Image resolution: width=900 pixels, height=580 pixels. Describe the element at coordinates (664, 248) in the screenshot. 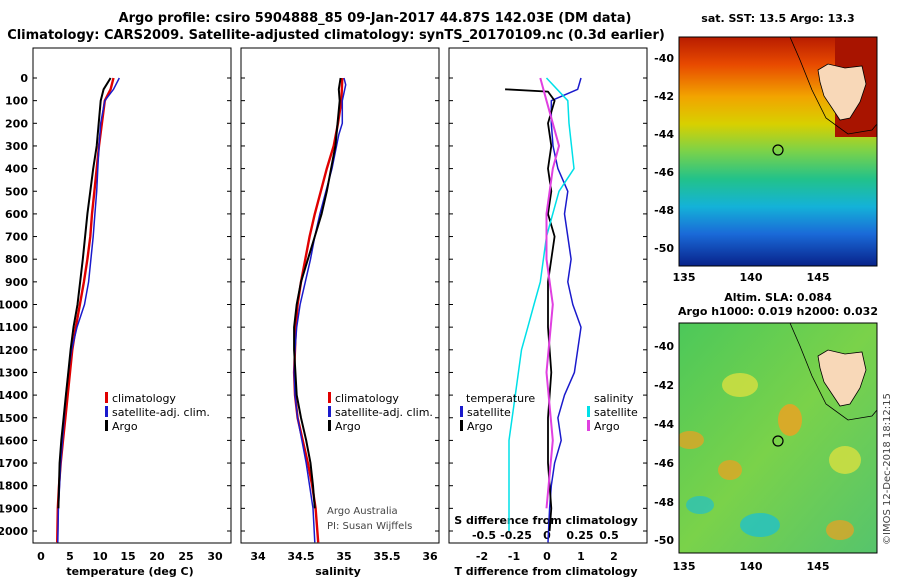

I see `sst-lat-tick: -50` at that location.